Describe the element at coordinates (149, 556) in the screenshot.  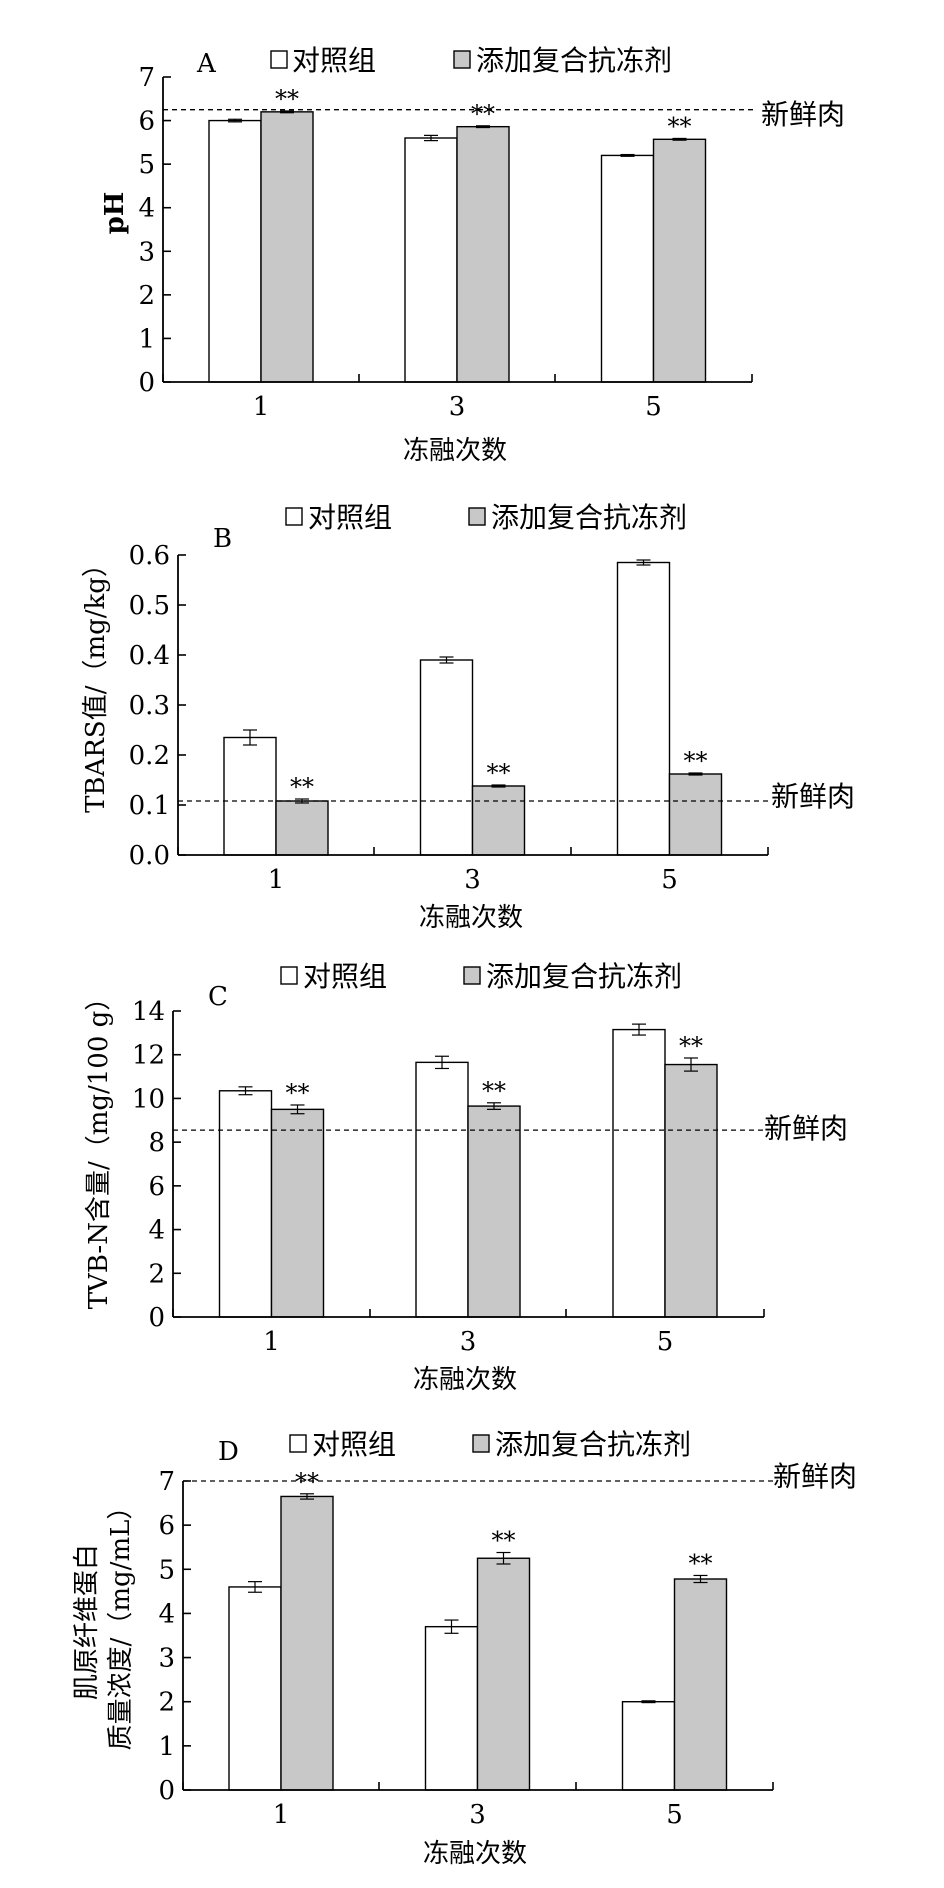
I see `y-tick-label: 0.6` at that location.